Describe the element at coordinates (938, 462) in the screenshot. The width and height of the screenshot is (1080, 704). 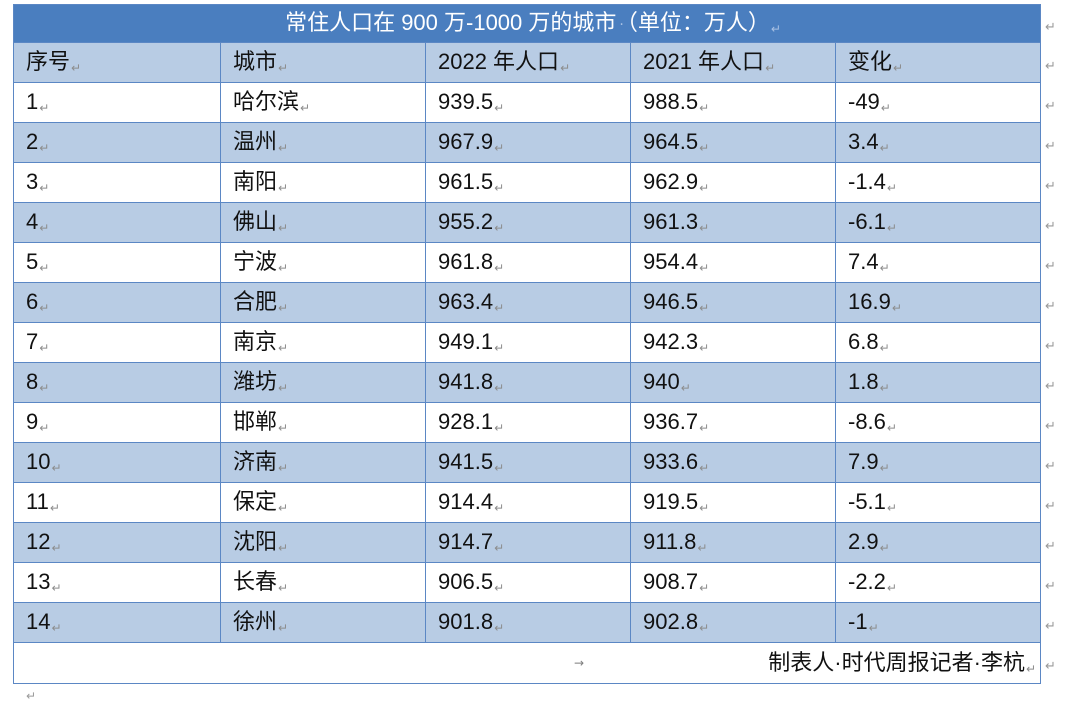
I see `cell-change: 7.9↵` at that location.